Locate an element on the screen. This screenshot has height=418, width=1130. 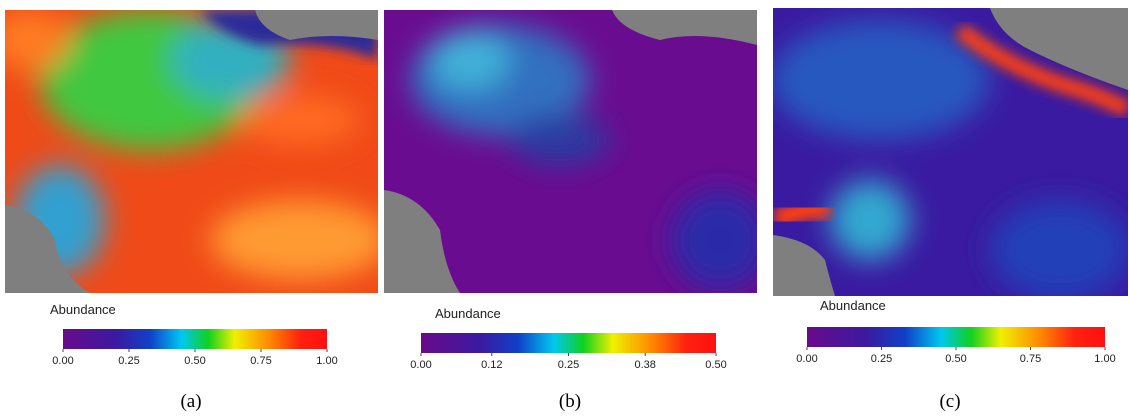
tick-label: 0.12 is located at coordinates (491, 365).